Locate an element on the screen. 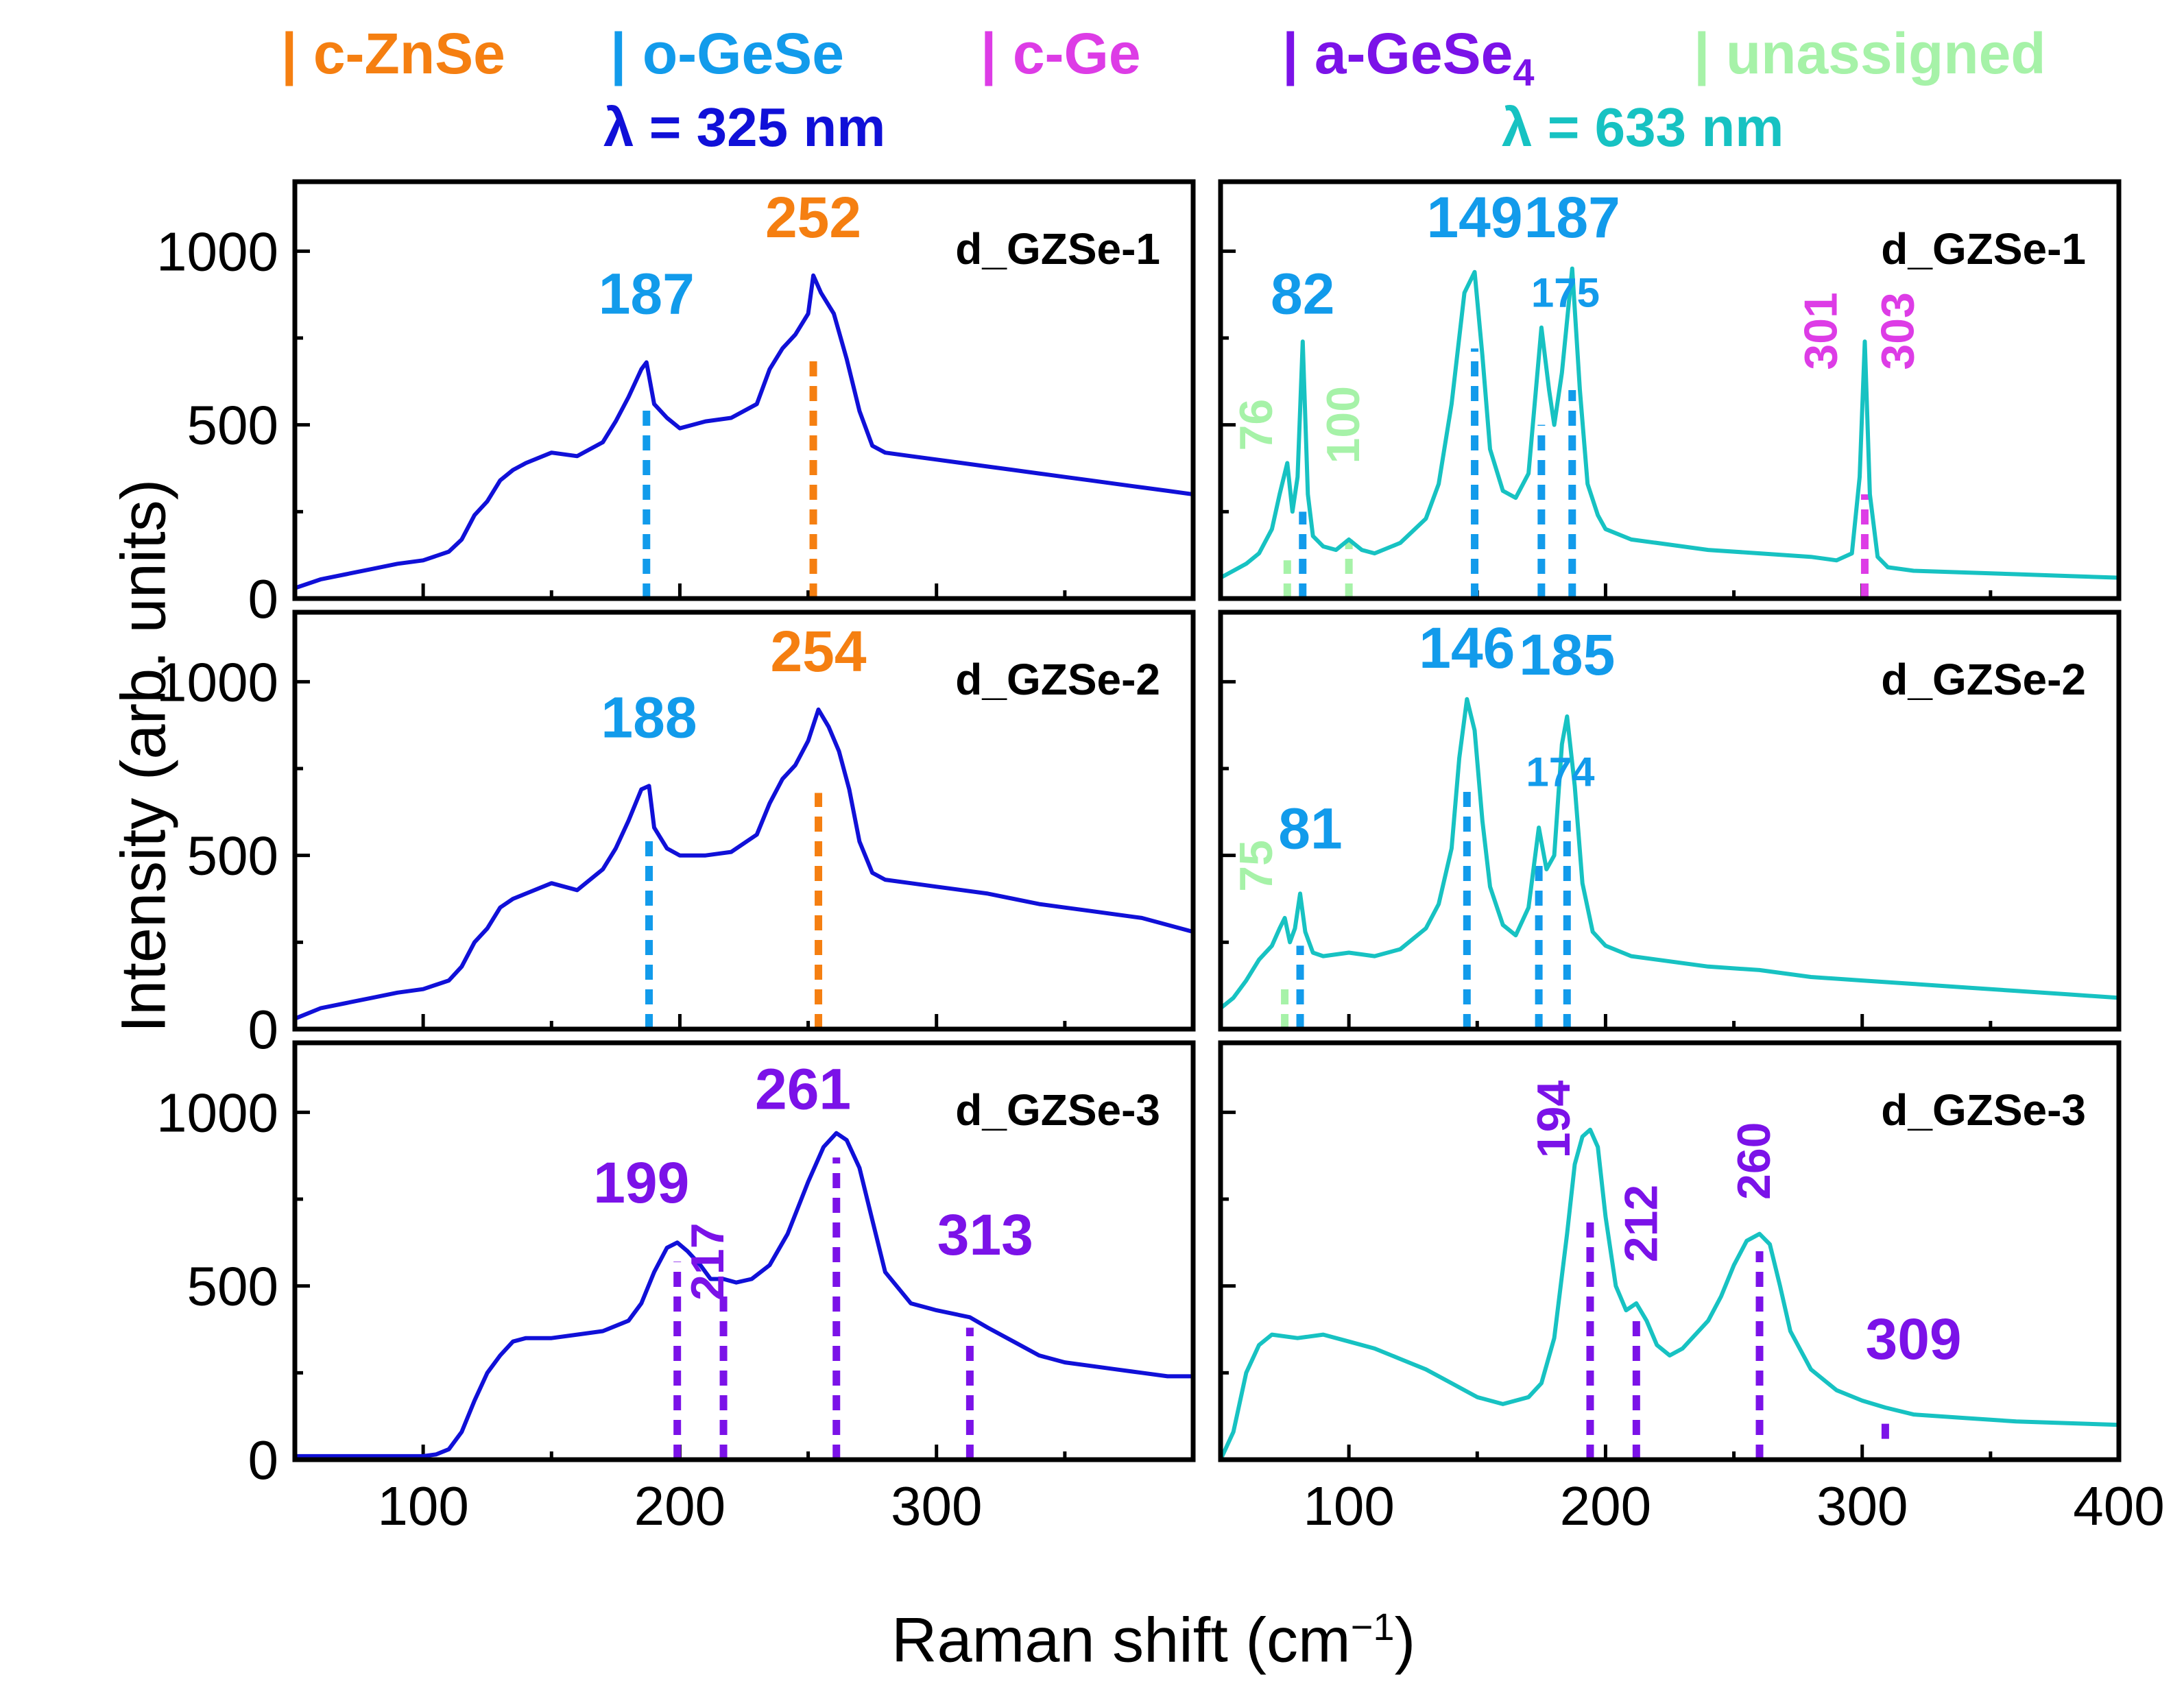 This screenshot has width=2184, height=1701. legend-entry-label: | c-Ge is located at coordinates (1061, 54).